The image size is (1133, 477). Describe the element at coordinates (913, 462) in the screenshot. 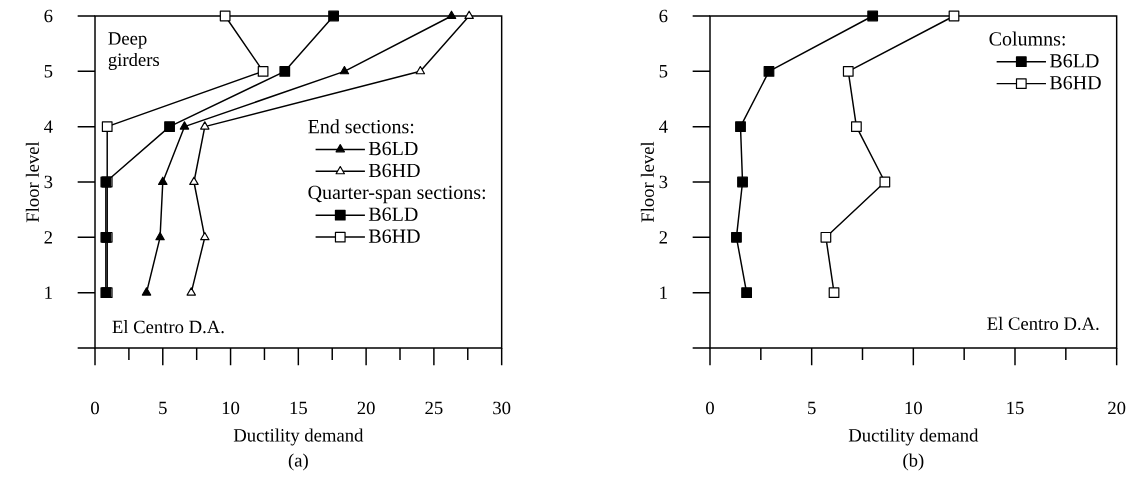

I see `text: (b)` at that location.